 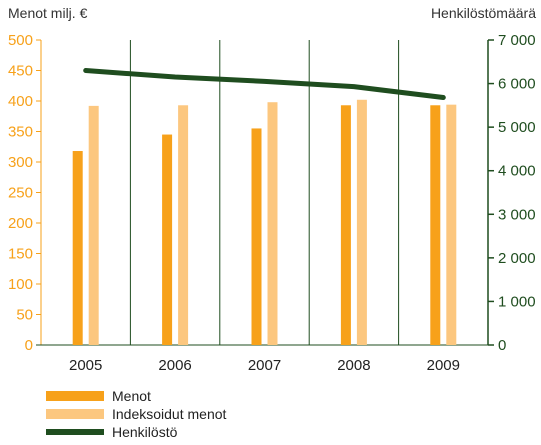 I want to click on category-label: 2006, so click(x=174, y=365).